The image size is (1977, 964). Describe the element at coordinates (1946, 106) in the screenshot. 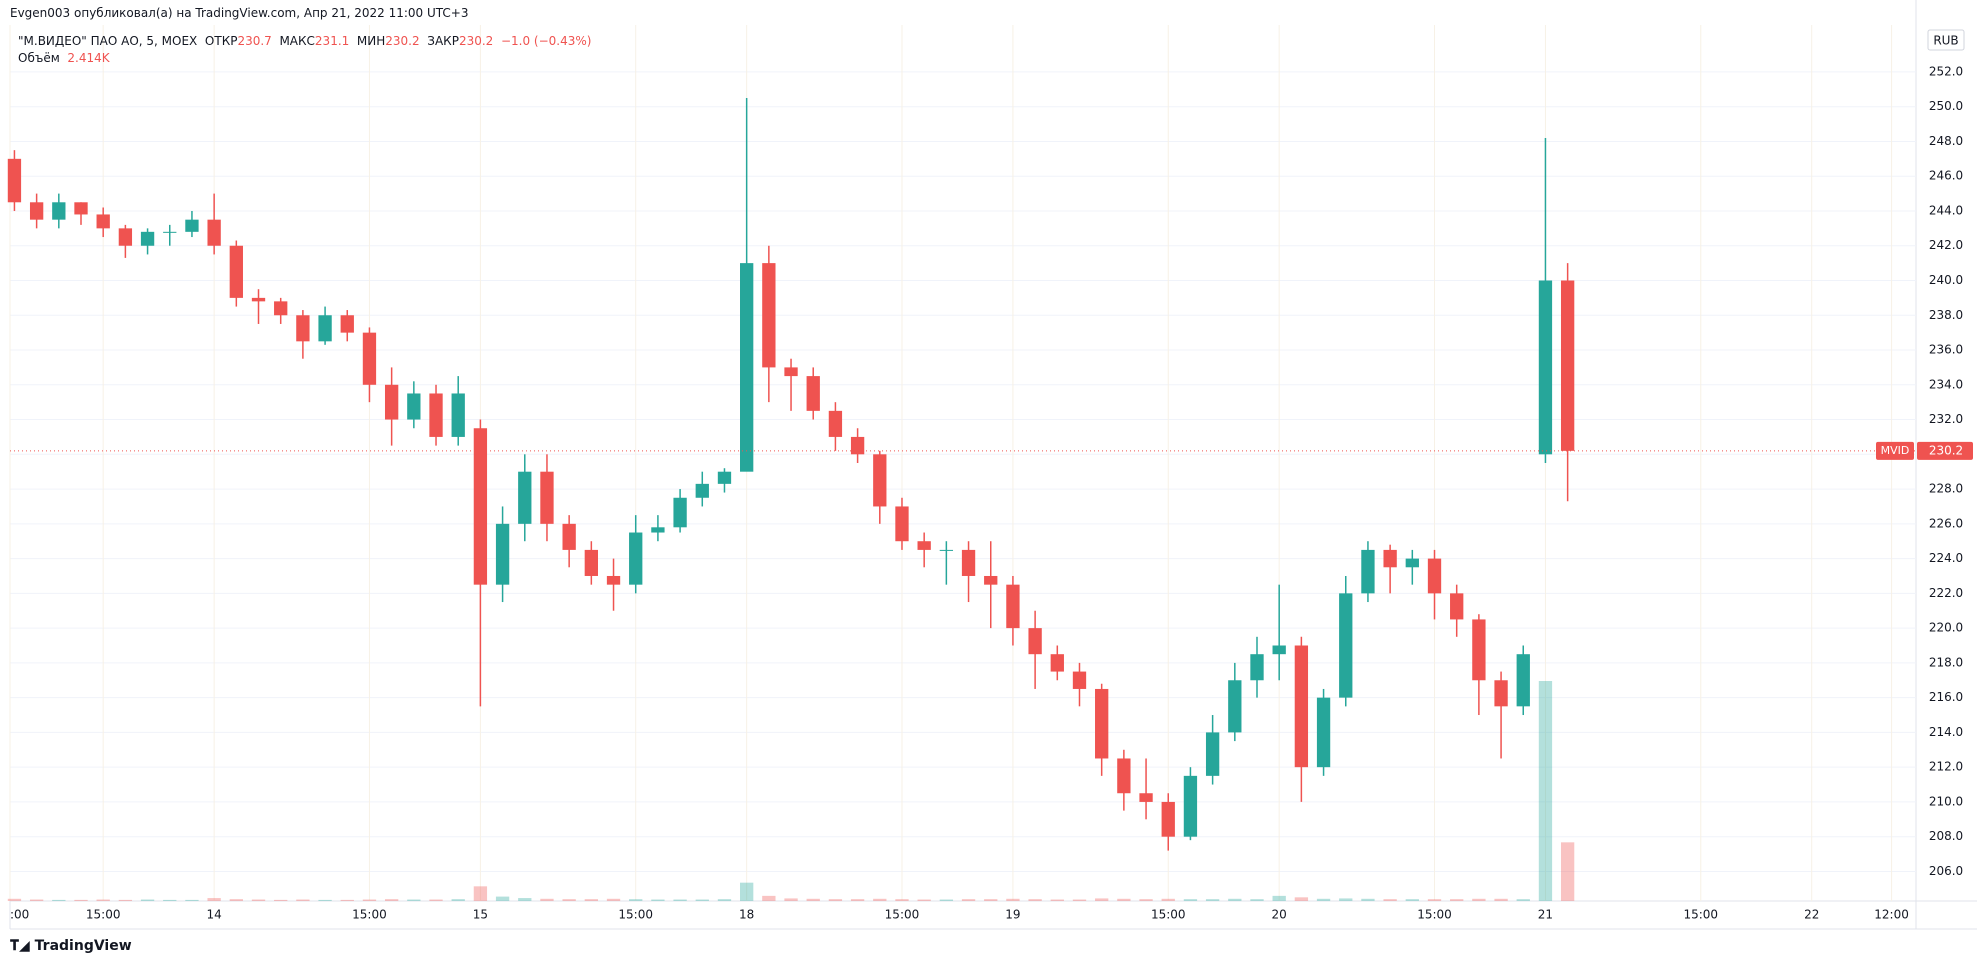

I see `y-tick-label: 250.0` at that location.